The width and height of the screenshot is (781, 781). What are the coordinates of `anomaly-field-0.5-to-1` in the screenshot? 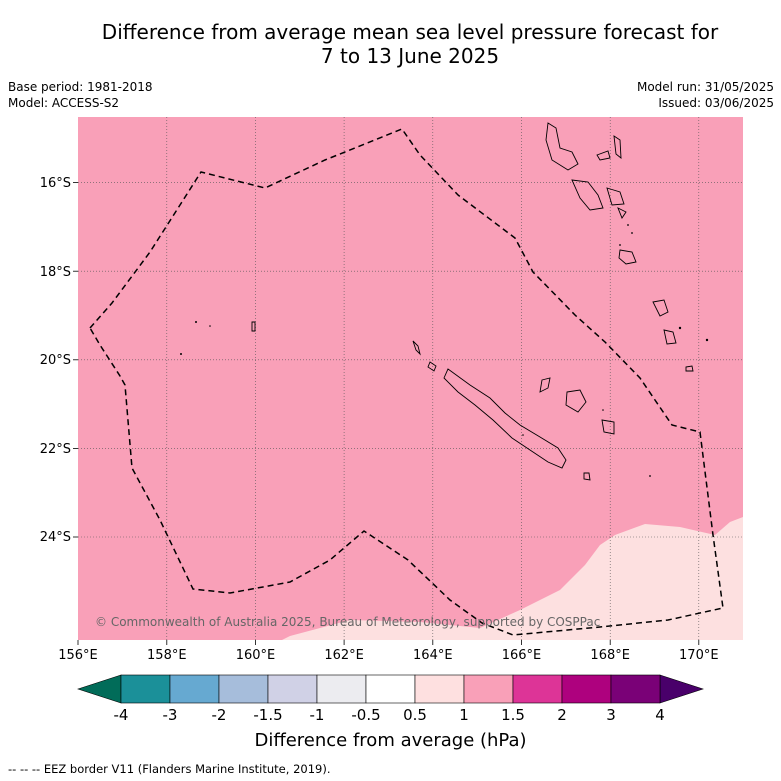 It's located at (512, 578).